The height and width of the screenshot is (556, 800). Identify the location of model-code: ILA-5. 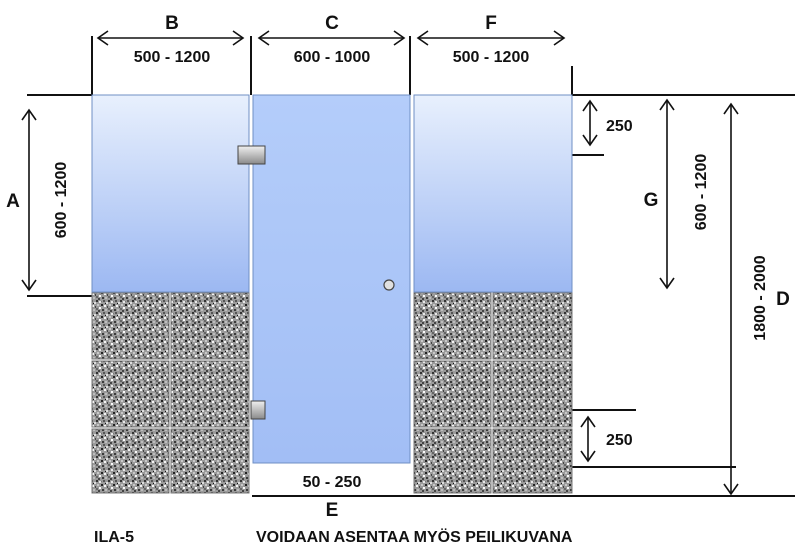
(114, 537).